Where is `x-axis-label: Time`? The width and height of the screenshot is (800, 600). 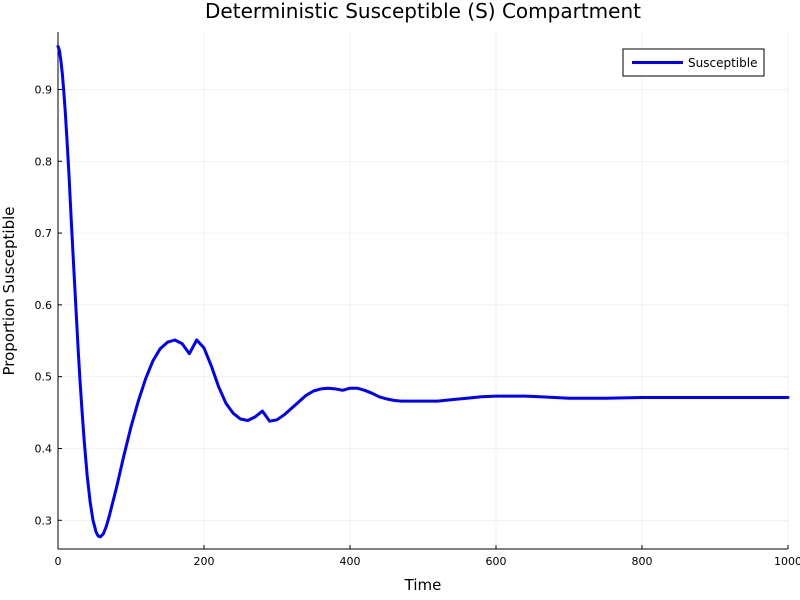
x-axis-label: Time is located at coordinates (423, 585).